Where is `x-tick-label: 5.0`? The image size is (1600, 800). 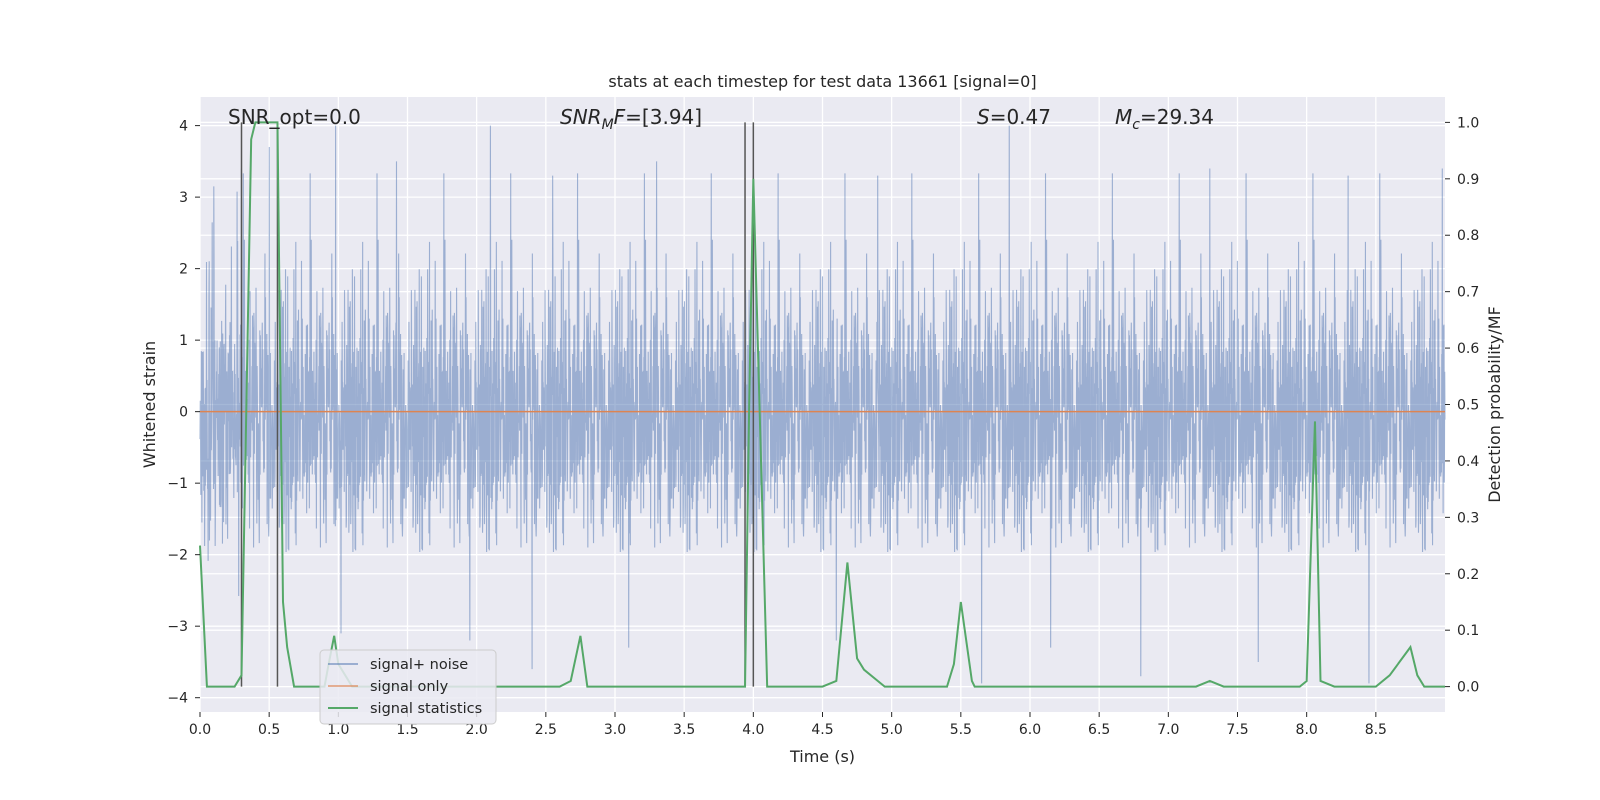
x-tick-label: 5.0 is located at coordinates (892, 730).